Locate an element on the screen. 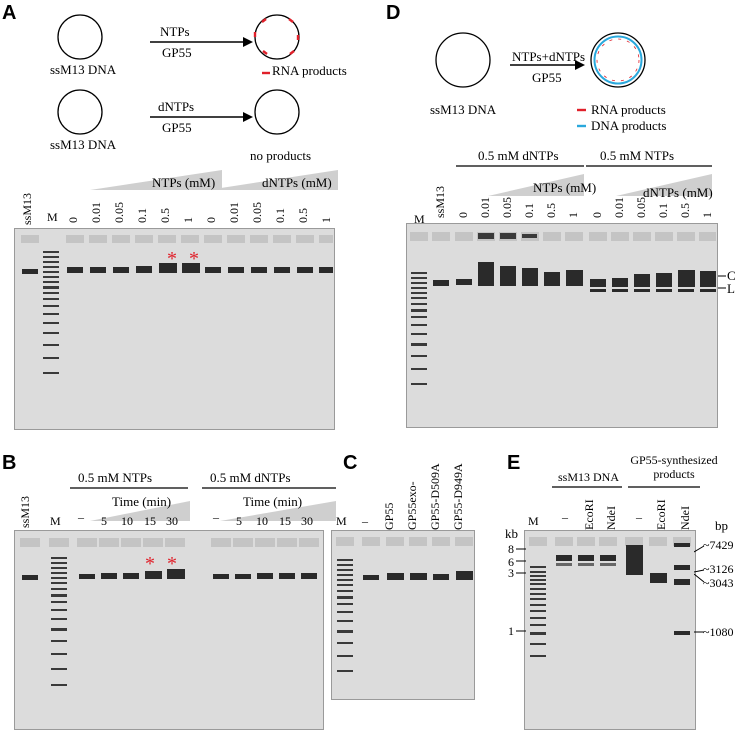  e-lane-label: NdeI is located at coordinates (611, 518).